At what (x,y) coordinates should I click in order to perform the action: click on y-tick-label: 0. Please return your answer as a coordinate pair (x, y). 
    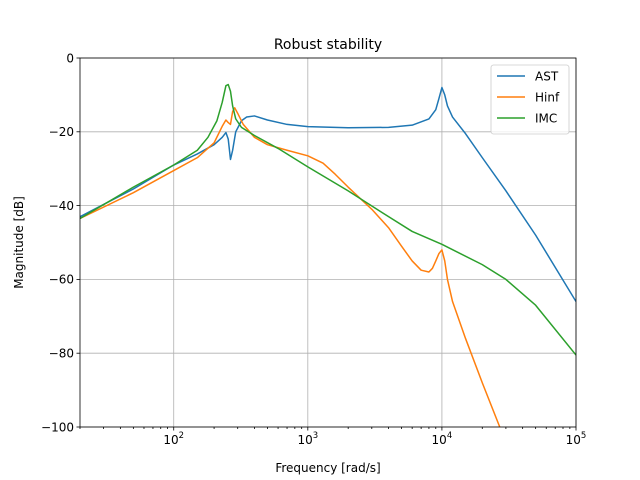
    Looking at the image, I should click on (70, 58).